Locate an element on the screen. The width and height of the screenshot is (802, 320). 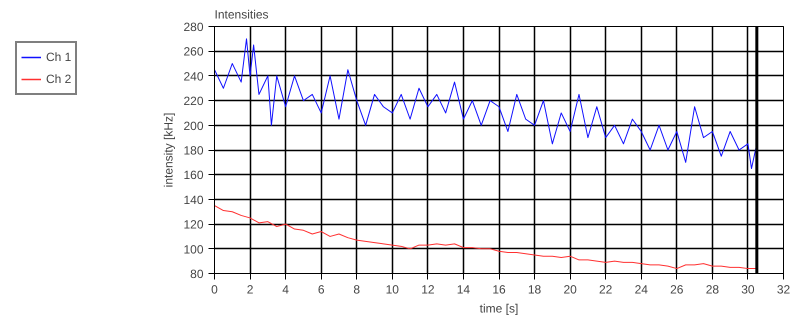
y-tick-label: 240 is located at coordinates (193, 76).